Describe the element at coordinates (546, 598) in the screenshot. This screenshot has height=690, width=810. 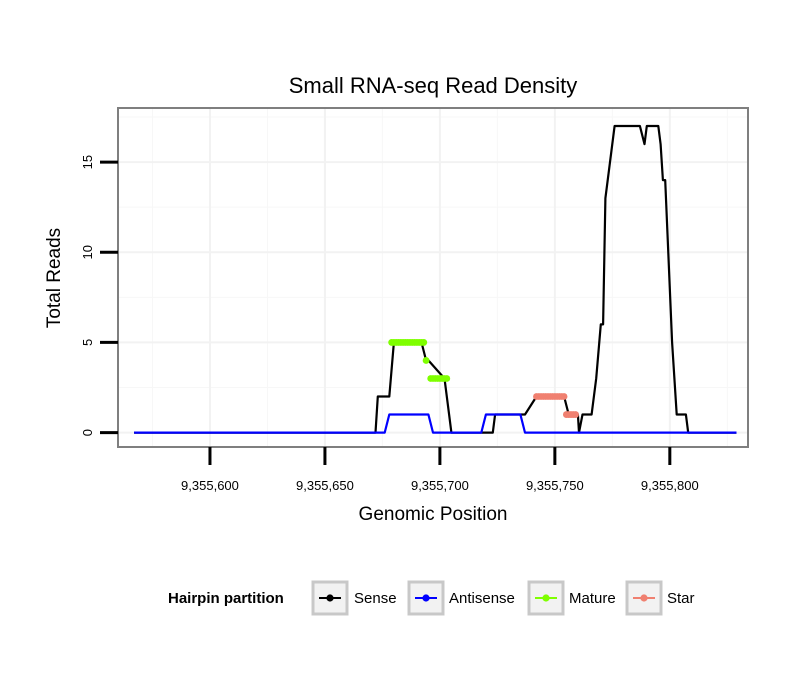
I see `legend-key-dot-mature` at that location.